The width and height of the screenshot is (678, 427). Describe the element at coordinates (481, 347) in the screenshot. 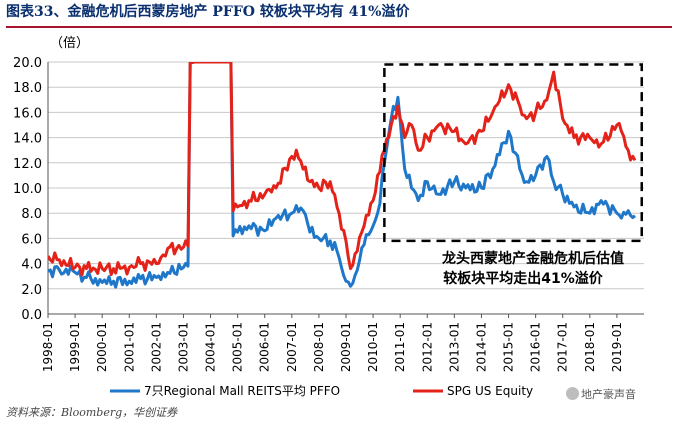

I see `x-tick-label: 2014-01` at that location.